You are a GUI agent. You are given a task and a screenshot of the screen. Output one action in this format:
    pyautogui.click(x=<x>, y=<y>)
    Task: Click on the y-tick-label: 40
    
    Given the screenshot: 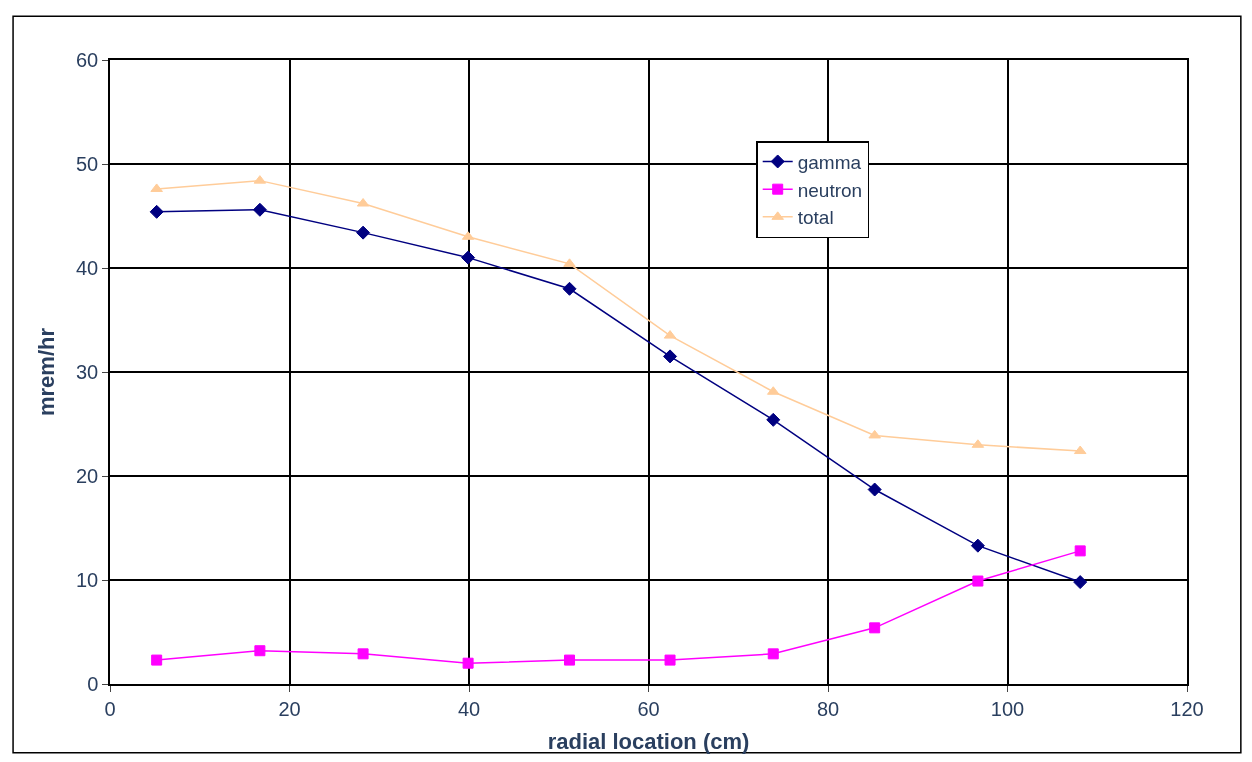 What is the action you would take?
    pyautogui.click(x=87, y=268)
    